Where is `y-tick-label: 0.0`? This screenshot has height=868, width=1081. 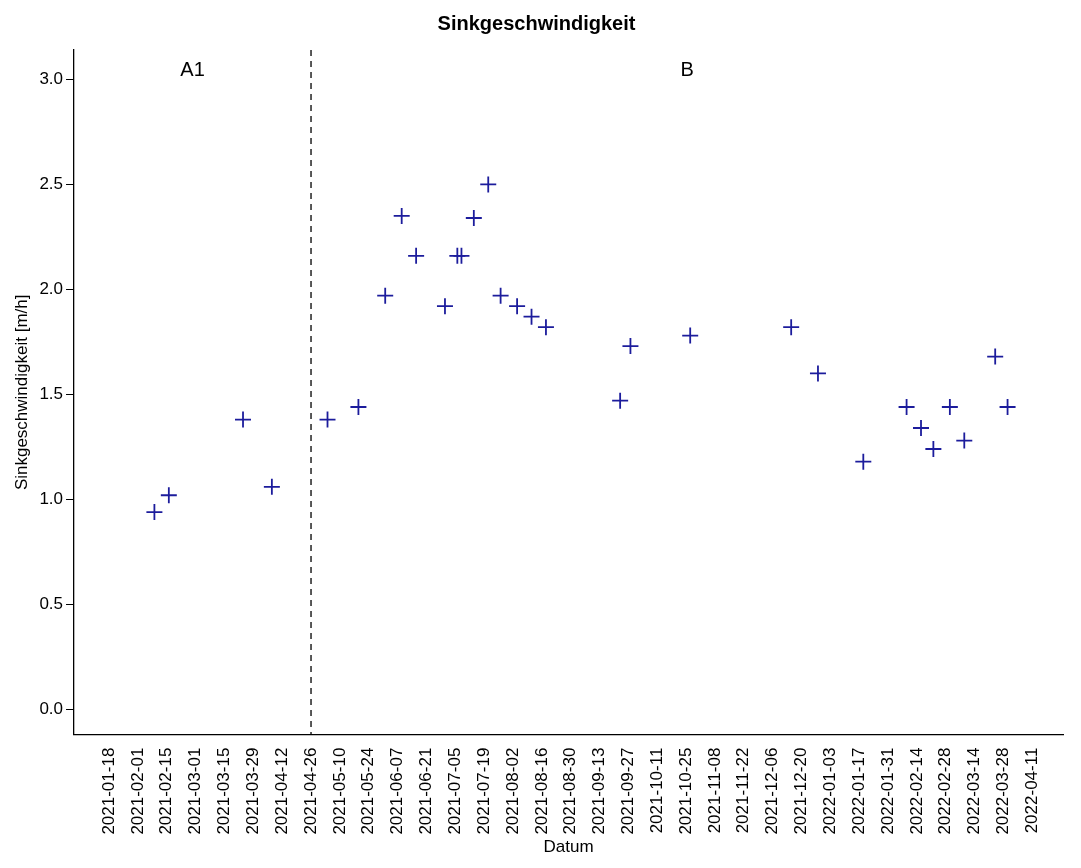 y-tick-label: 0.0 is located at coordinates (51, 709).